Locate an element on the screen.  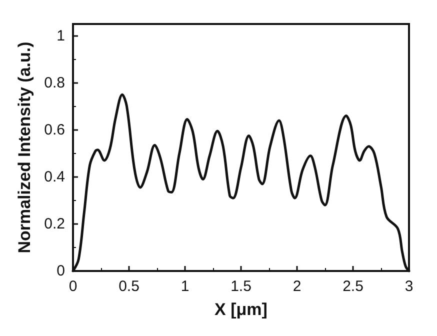
x-tick-label: 2.5 is located at coordinates (353, 286).